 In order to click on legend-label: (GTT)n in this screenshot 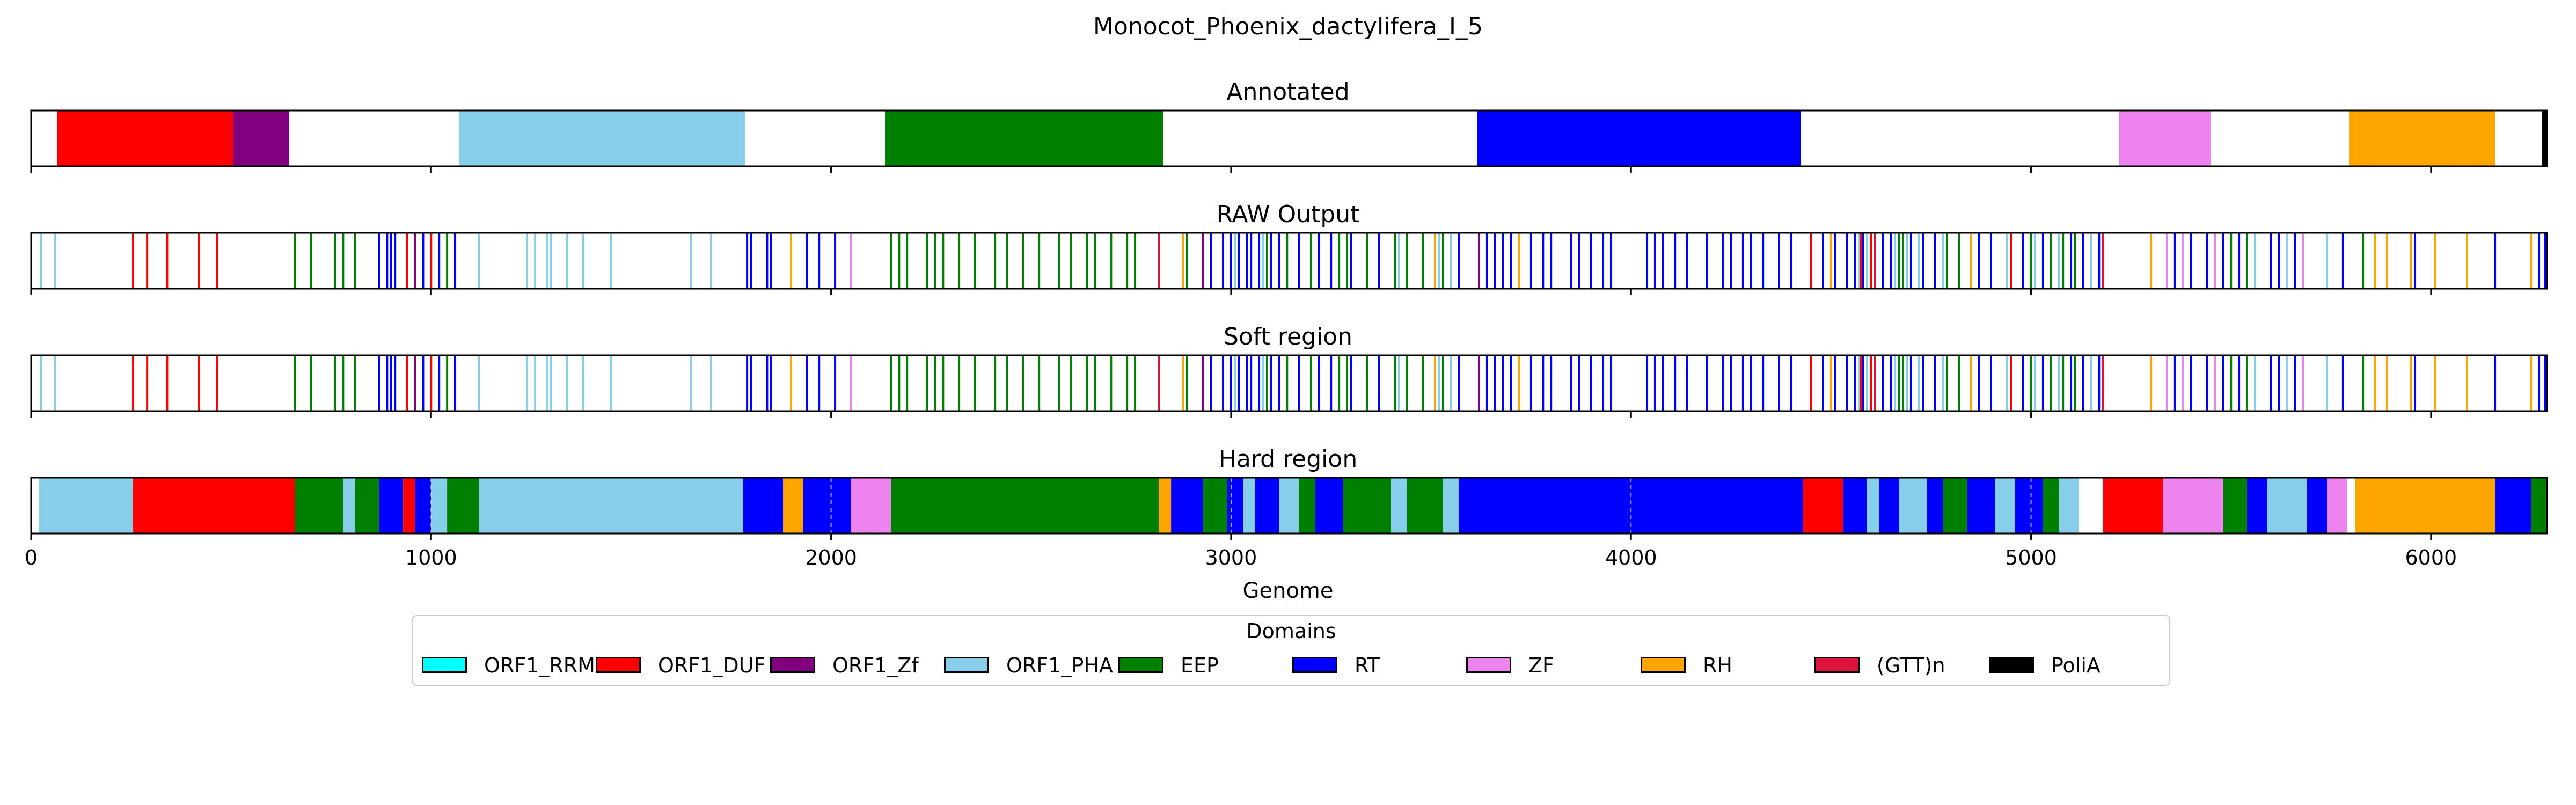, I will do `click(1911, 665)`.